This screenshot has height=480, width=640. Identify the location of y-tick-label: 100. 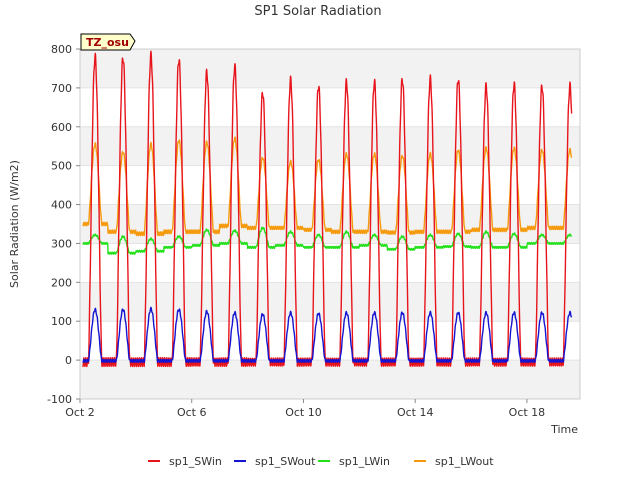
(61, 321).